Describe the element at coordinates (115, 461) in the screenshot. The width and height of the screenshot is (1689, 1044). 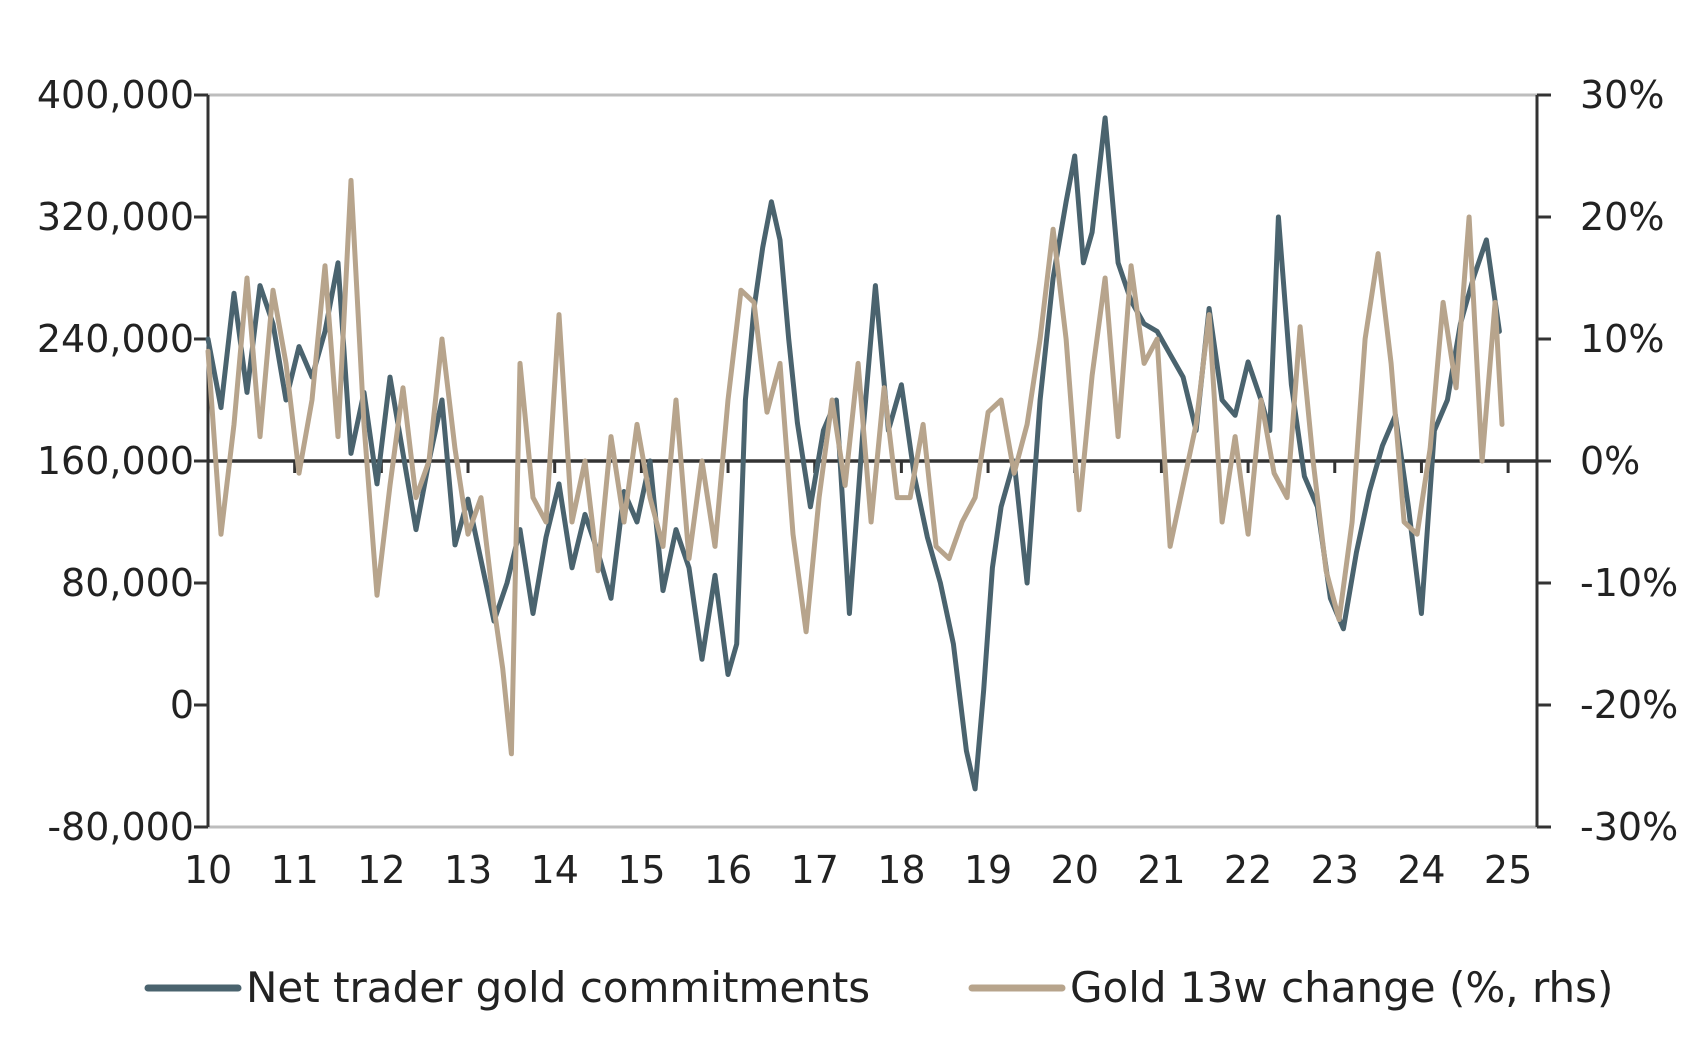
I see `left-tick-label: 160,000` at that location.